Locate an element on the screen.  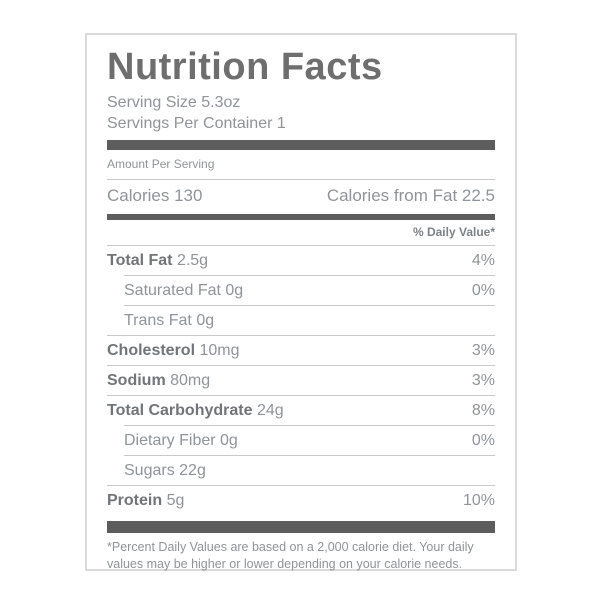
calories-from-fat-value: Calories from Fat 22.5 is located at coordinates (410, 195).